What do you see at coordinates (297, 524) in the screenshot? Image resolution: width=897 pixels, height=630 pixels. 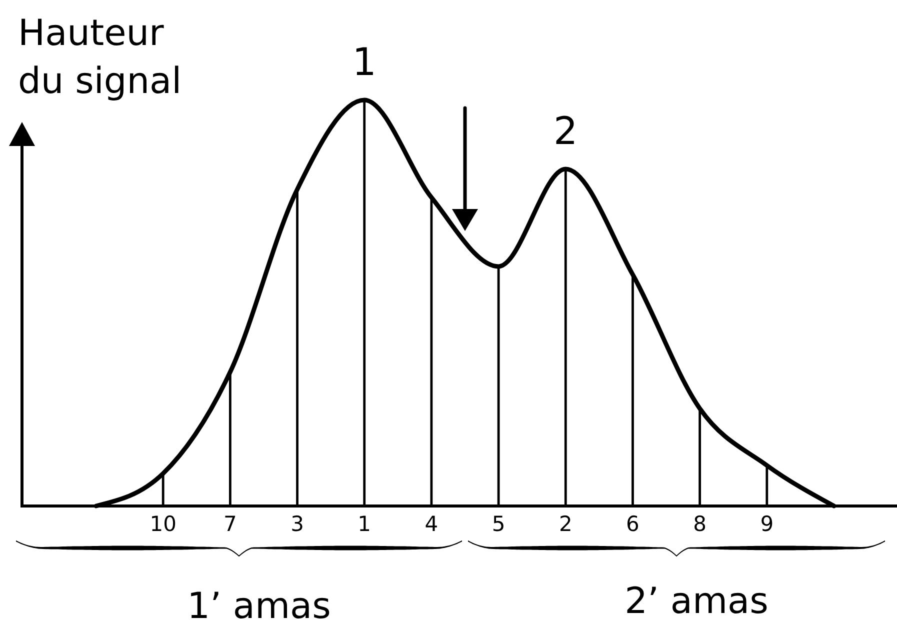 I see `x-tick-label: 3` at bounding box center [297, 524].